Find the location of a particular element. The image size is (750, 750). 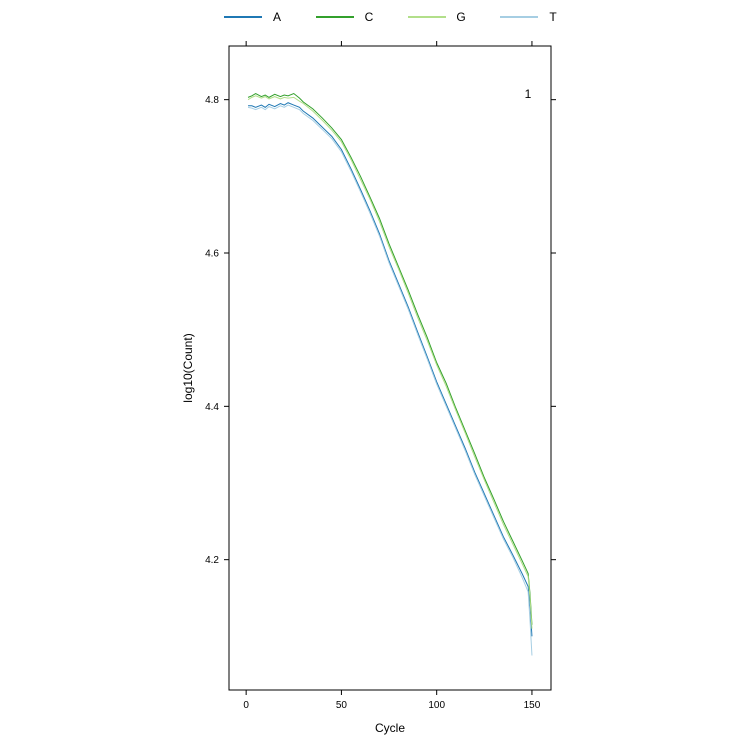

legend-label: A is located at coordinates (277, 17).